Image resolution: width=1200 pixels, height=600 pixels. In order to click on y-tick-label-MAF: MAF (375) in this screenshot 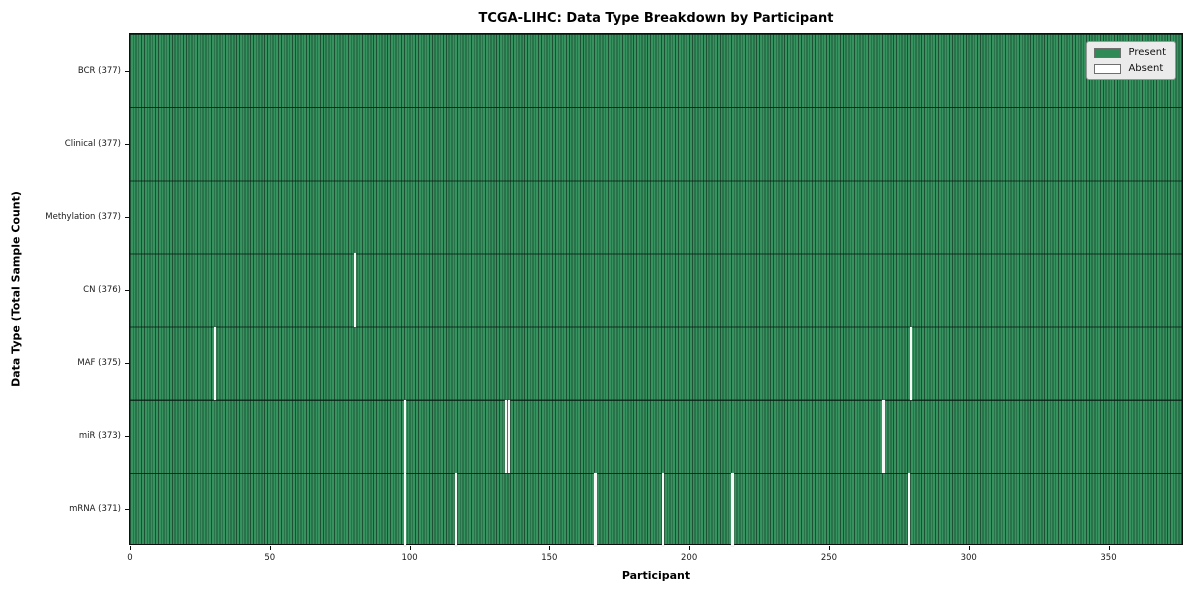, I will do `click(99, 363)`.